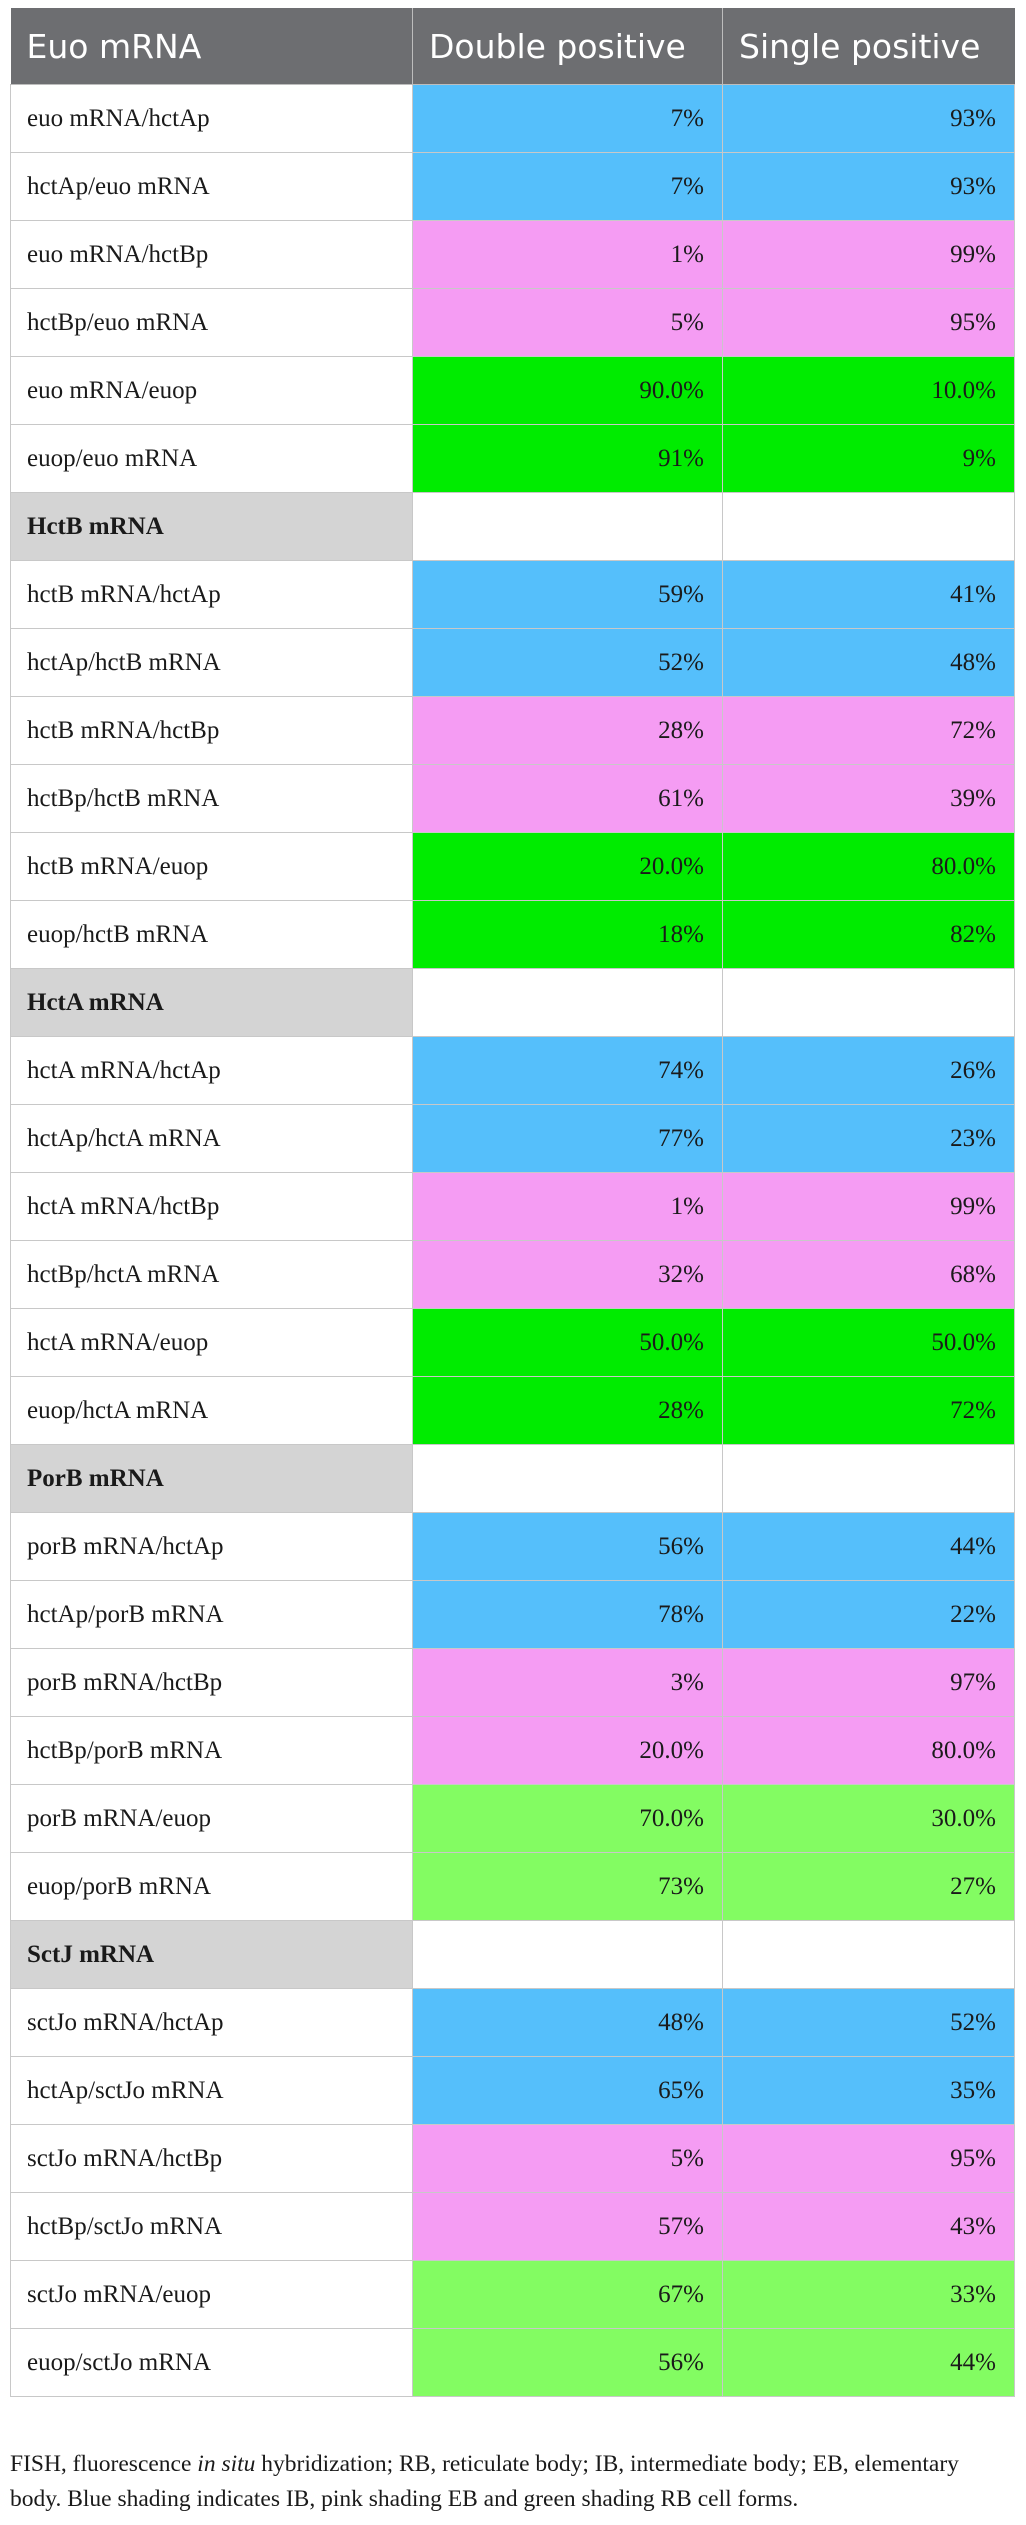  Describe the element at coordinates (567, 2090) in the screenshot. I see `double-positive-cell: 65%` at that location.